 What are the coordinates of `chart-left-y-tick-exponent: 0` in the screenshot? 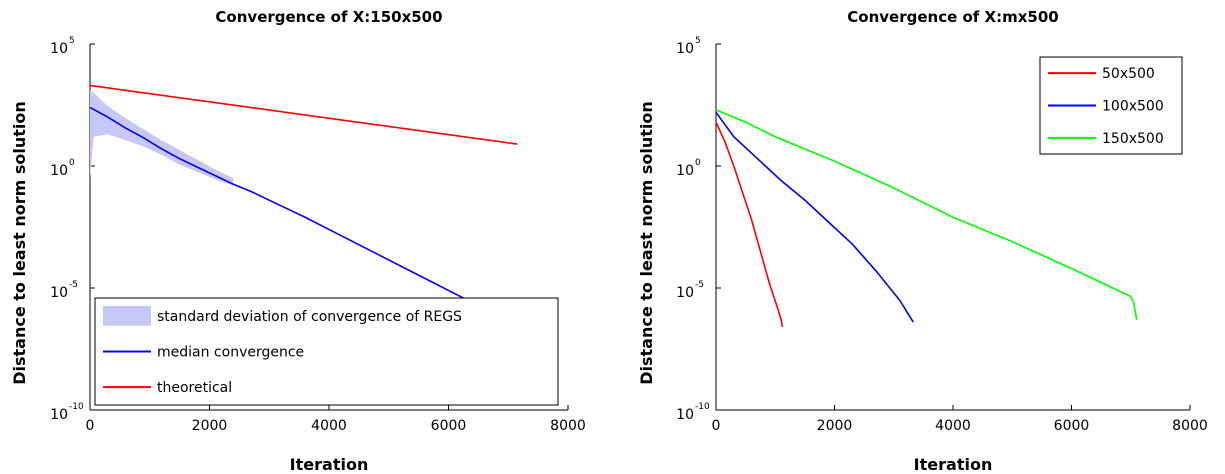 It's located at (72, 163).